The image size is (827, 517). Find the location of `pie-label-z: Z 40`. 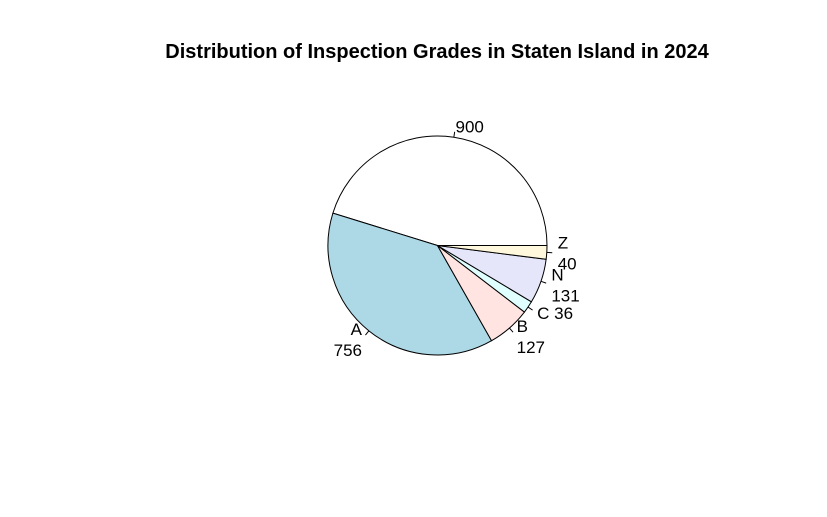

pie-label-z: Z 40 is located at coordinates (567, 254).